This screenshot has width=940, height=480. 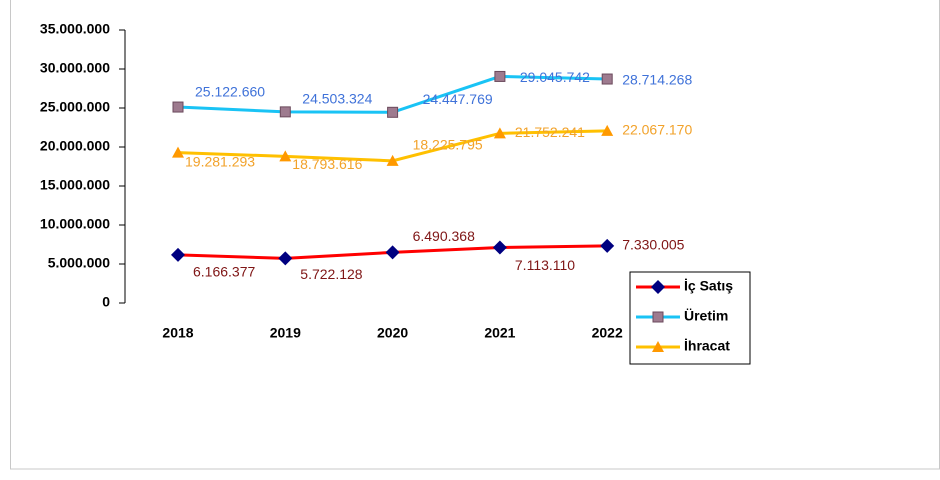 I want to click on y-tick-label: 20.000.000, so click(x=75, y=146).